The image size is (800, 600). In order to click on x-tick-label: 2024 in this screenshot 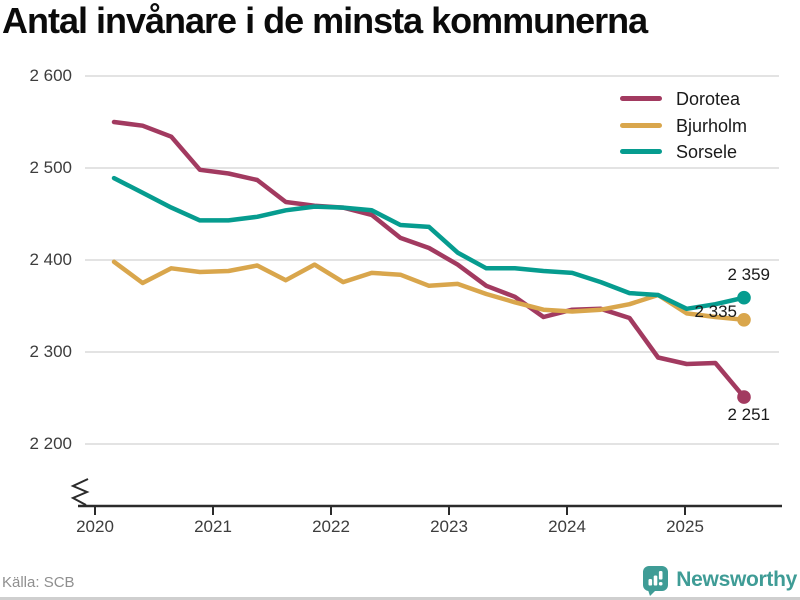, I will do `click(567, 526)`.